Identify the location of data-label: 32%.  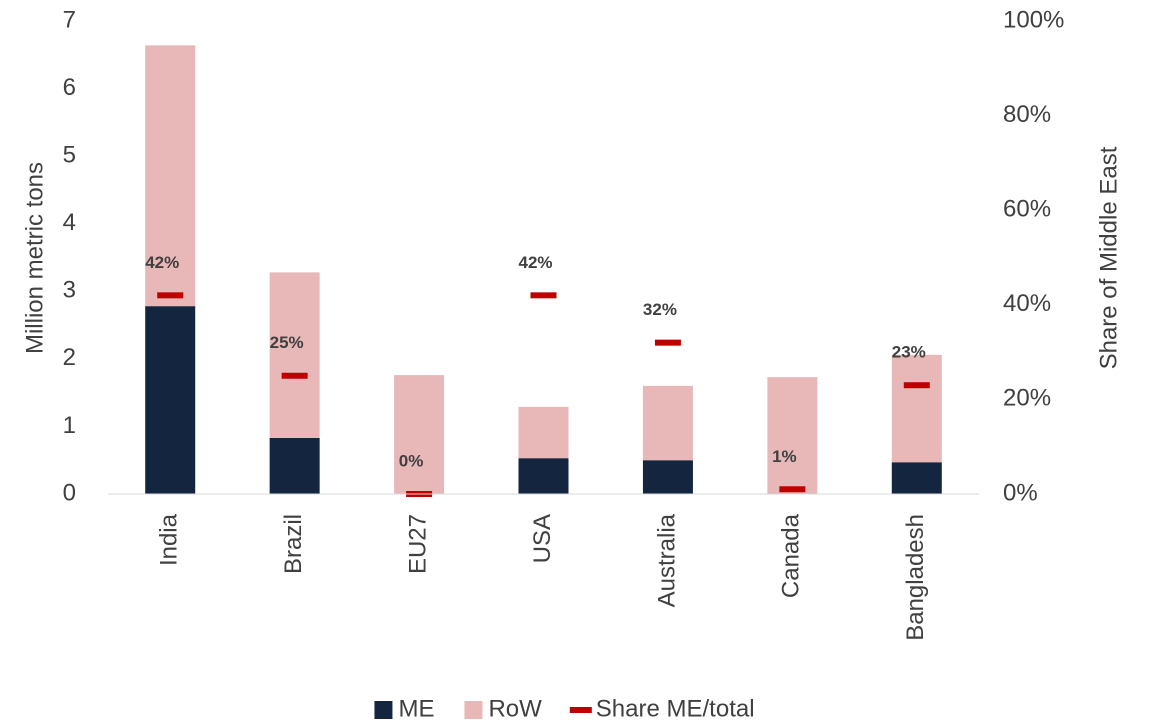
(660, 309).